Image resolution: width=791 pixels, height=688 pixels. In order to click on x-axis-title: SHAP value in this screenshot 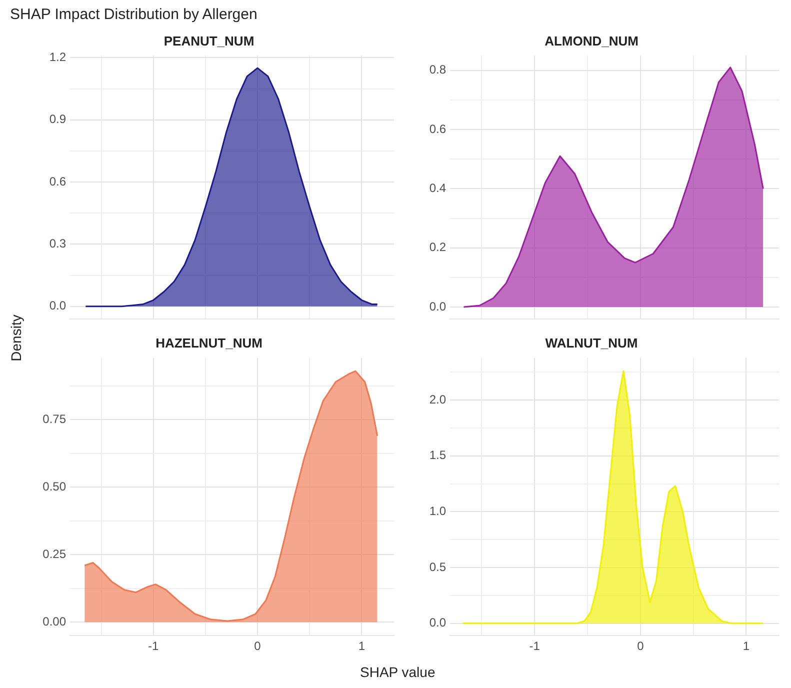, I will do `click(398, 672)`.